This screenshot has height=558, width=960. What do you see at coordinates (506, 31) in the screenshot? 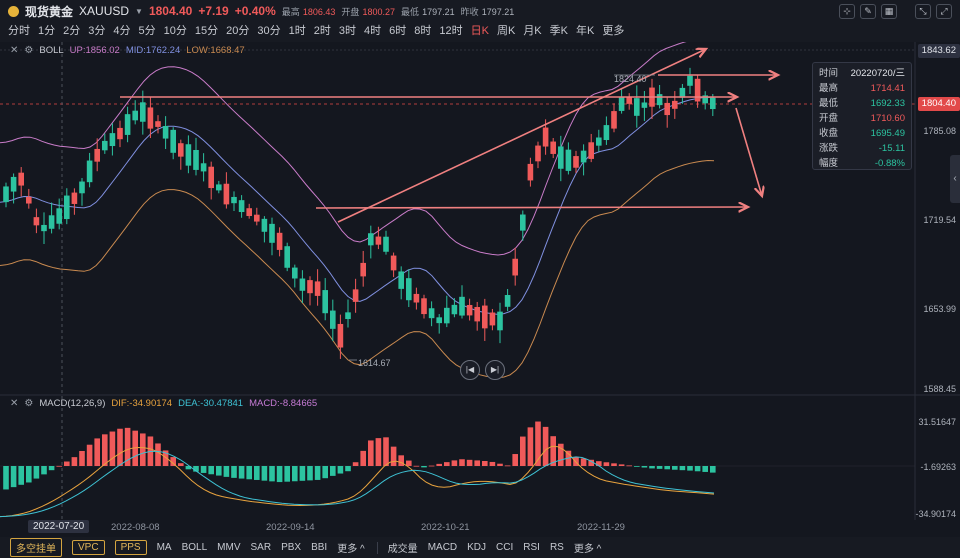
I see `period-tab: 周K` at bounding box center [506, 31].